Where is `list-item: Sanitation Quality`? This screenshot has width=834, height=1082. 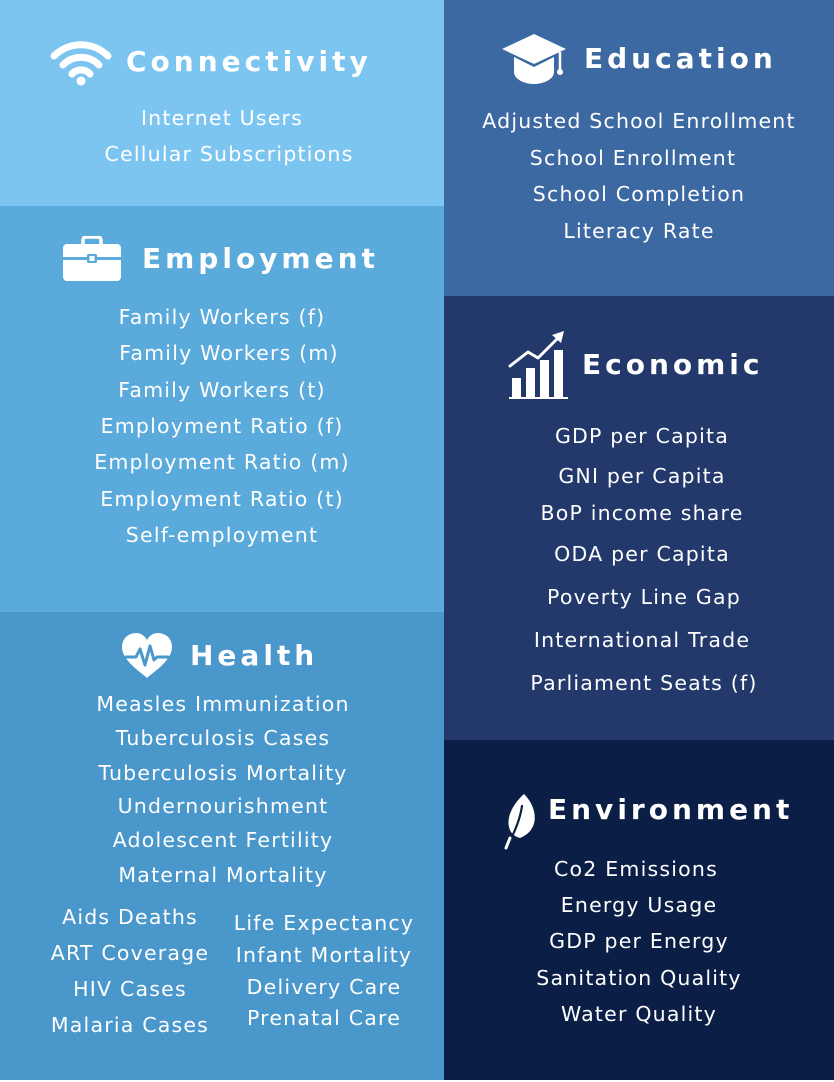 list-item: Sanitation Quality is located at coordinates (639, 978).